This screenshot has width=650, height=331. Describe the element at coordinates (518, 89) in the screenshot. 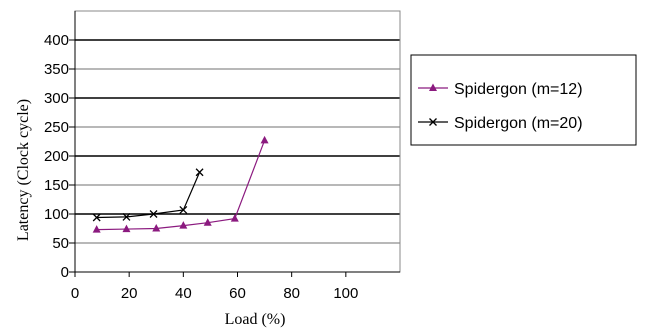

I see `legend-label: Spidergon (m=12)` at that location.